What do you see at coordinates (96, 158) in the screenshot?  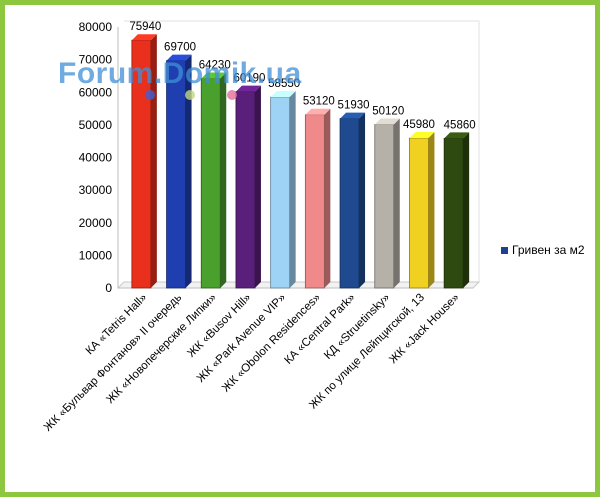 I see `y-tick-label: 40000` at bounding box center [96, 158].